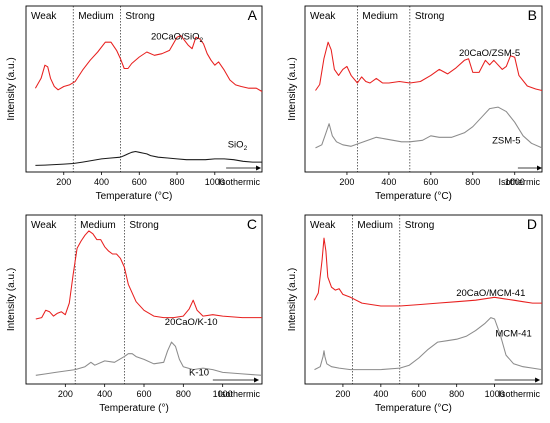 The image size is (550, 423). I want to click on series-label-main: SiO, so click(236, 144).